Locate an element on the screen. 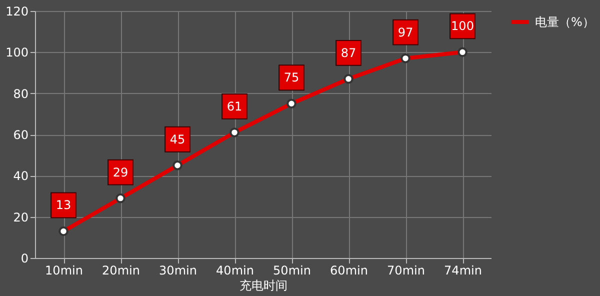  x-tick-label: 70min is located at coordinates (406, 271).